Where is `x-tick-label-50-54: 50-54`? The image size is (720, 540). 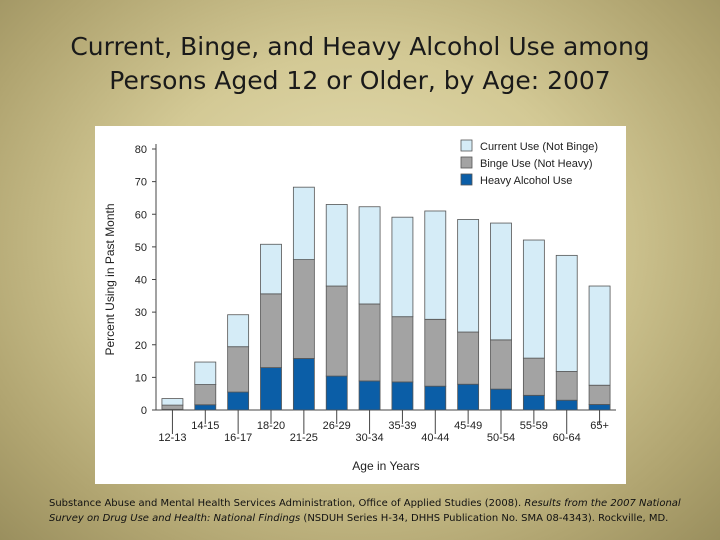 x-tick-label-50-54: 50-54 is located at coordinates (501, 438).